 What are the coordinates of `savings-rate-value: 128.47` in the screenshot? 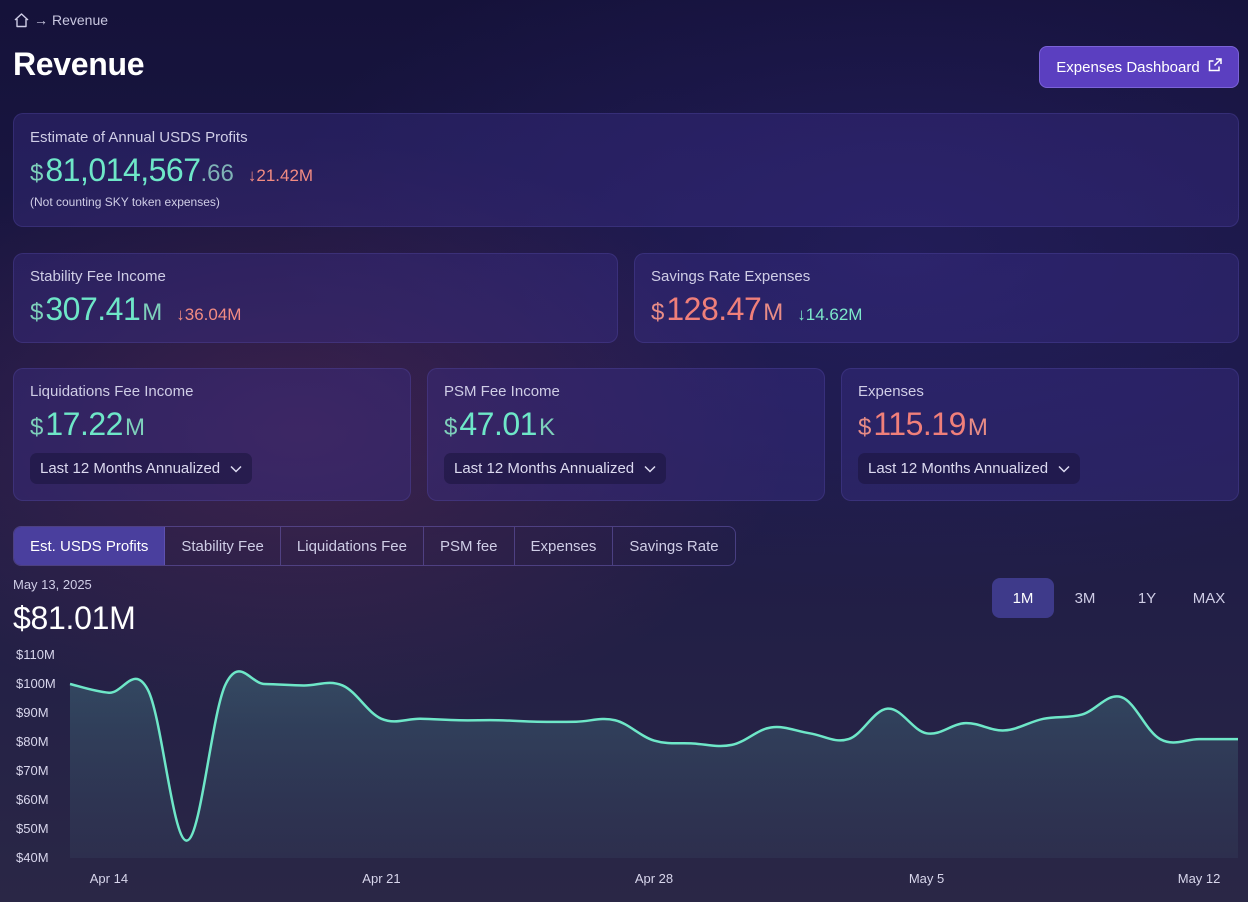 It's located at (714, 309).